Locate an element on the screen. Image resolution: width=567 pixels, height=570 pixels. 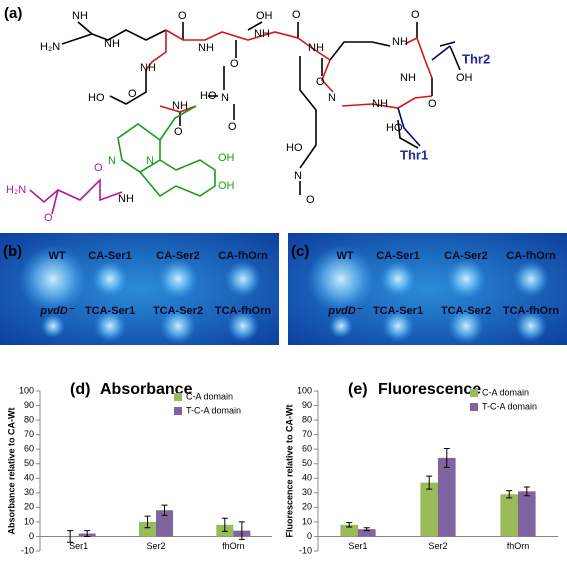
x-tick-label: Ser2 is located at coordinates (155, 546).